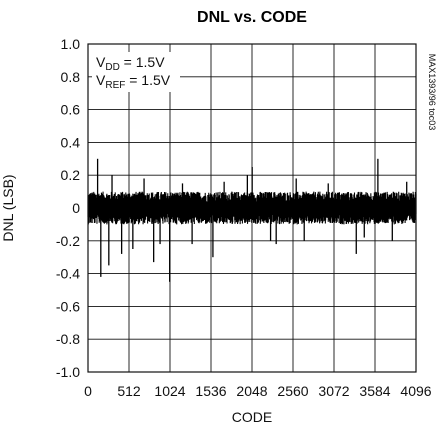 This screenshot has width=438, height=433. Describe the element at coordinates (71, 77) in the screenshot. I see `y-tick-label: 0.8` at that location.